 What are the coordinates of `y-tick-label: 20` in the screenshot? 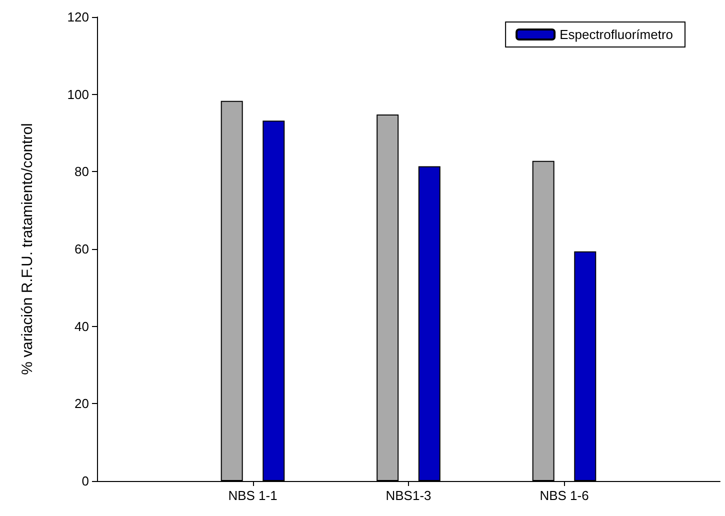 It's located at (81, 404).